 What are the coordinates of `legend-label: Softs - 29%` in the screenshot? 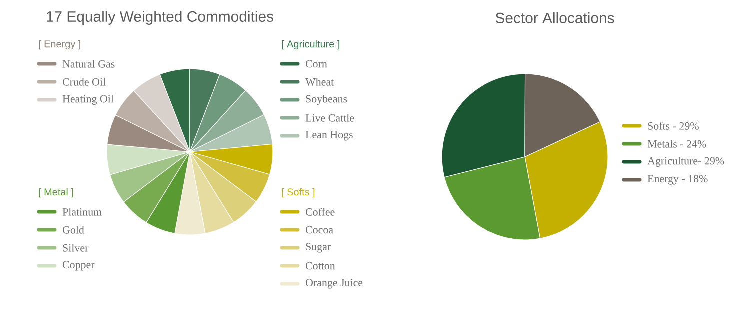 It's located at (673, 126).